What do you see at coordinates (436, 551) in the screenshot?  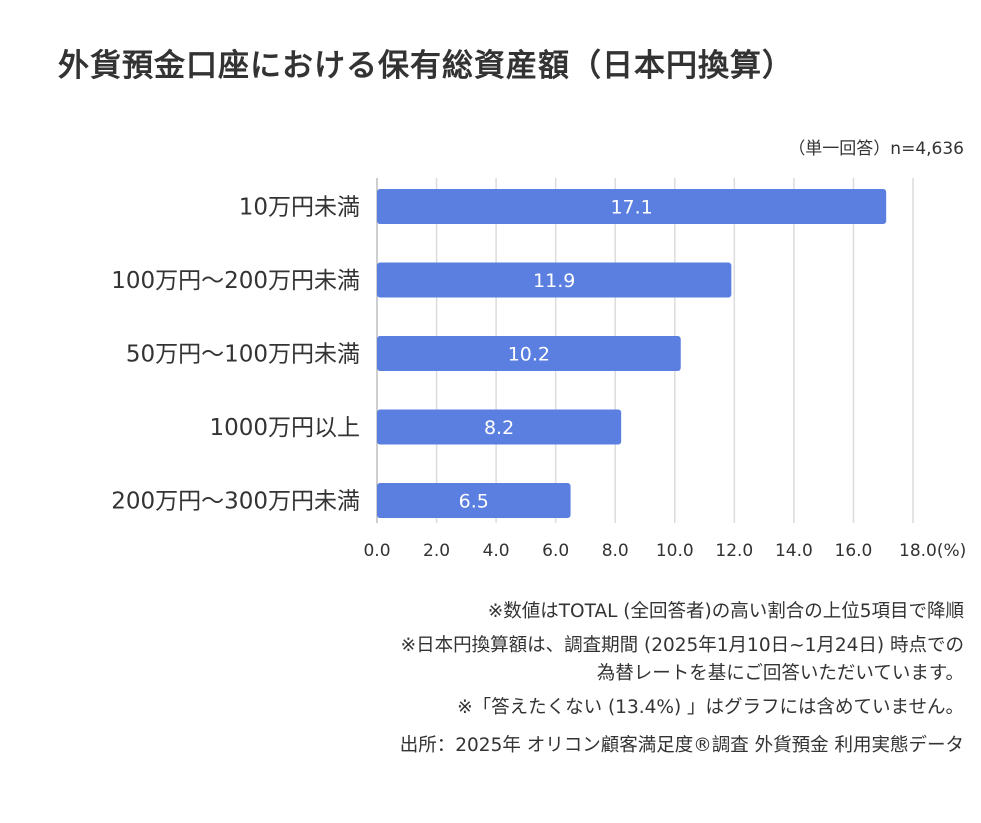 I see `x-tick-label: 2.0` at bounding box center [436, 551].